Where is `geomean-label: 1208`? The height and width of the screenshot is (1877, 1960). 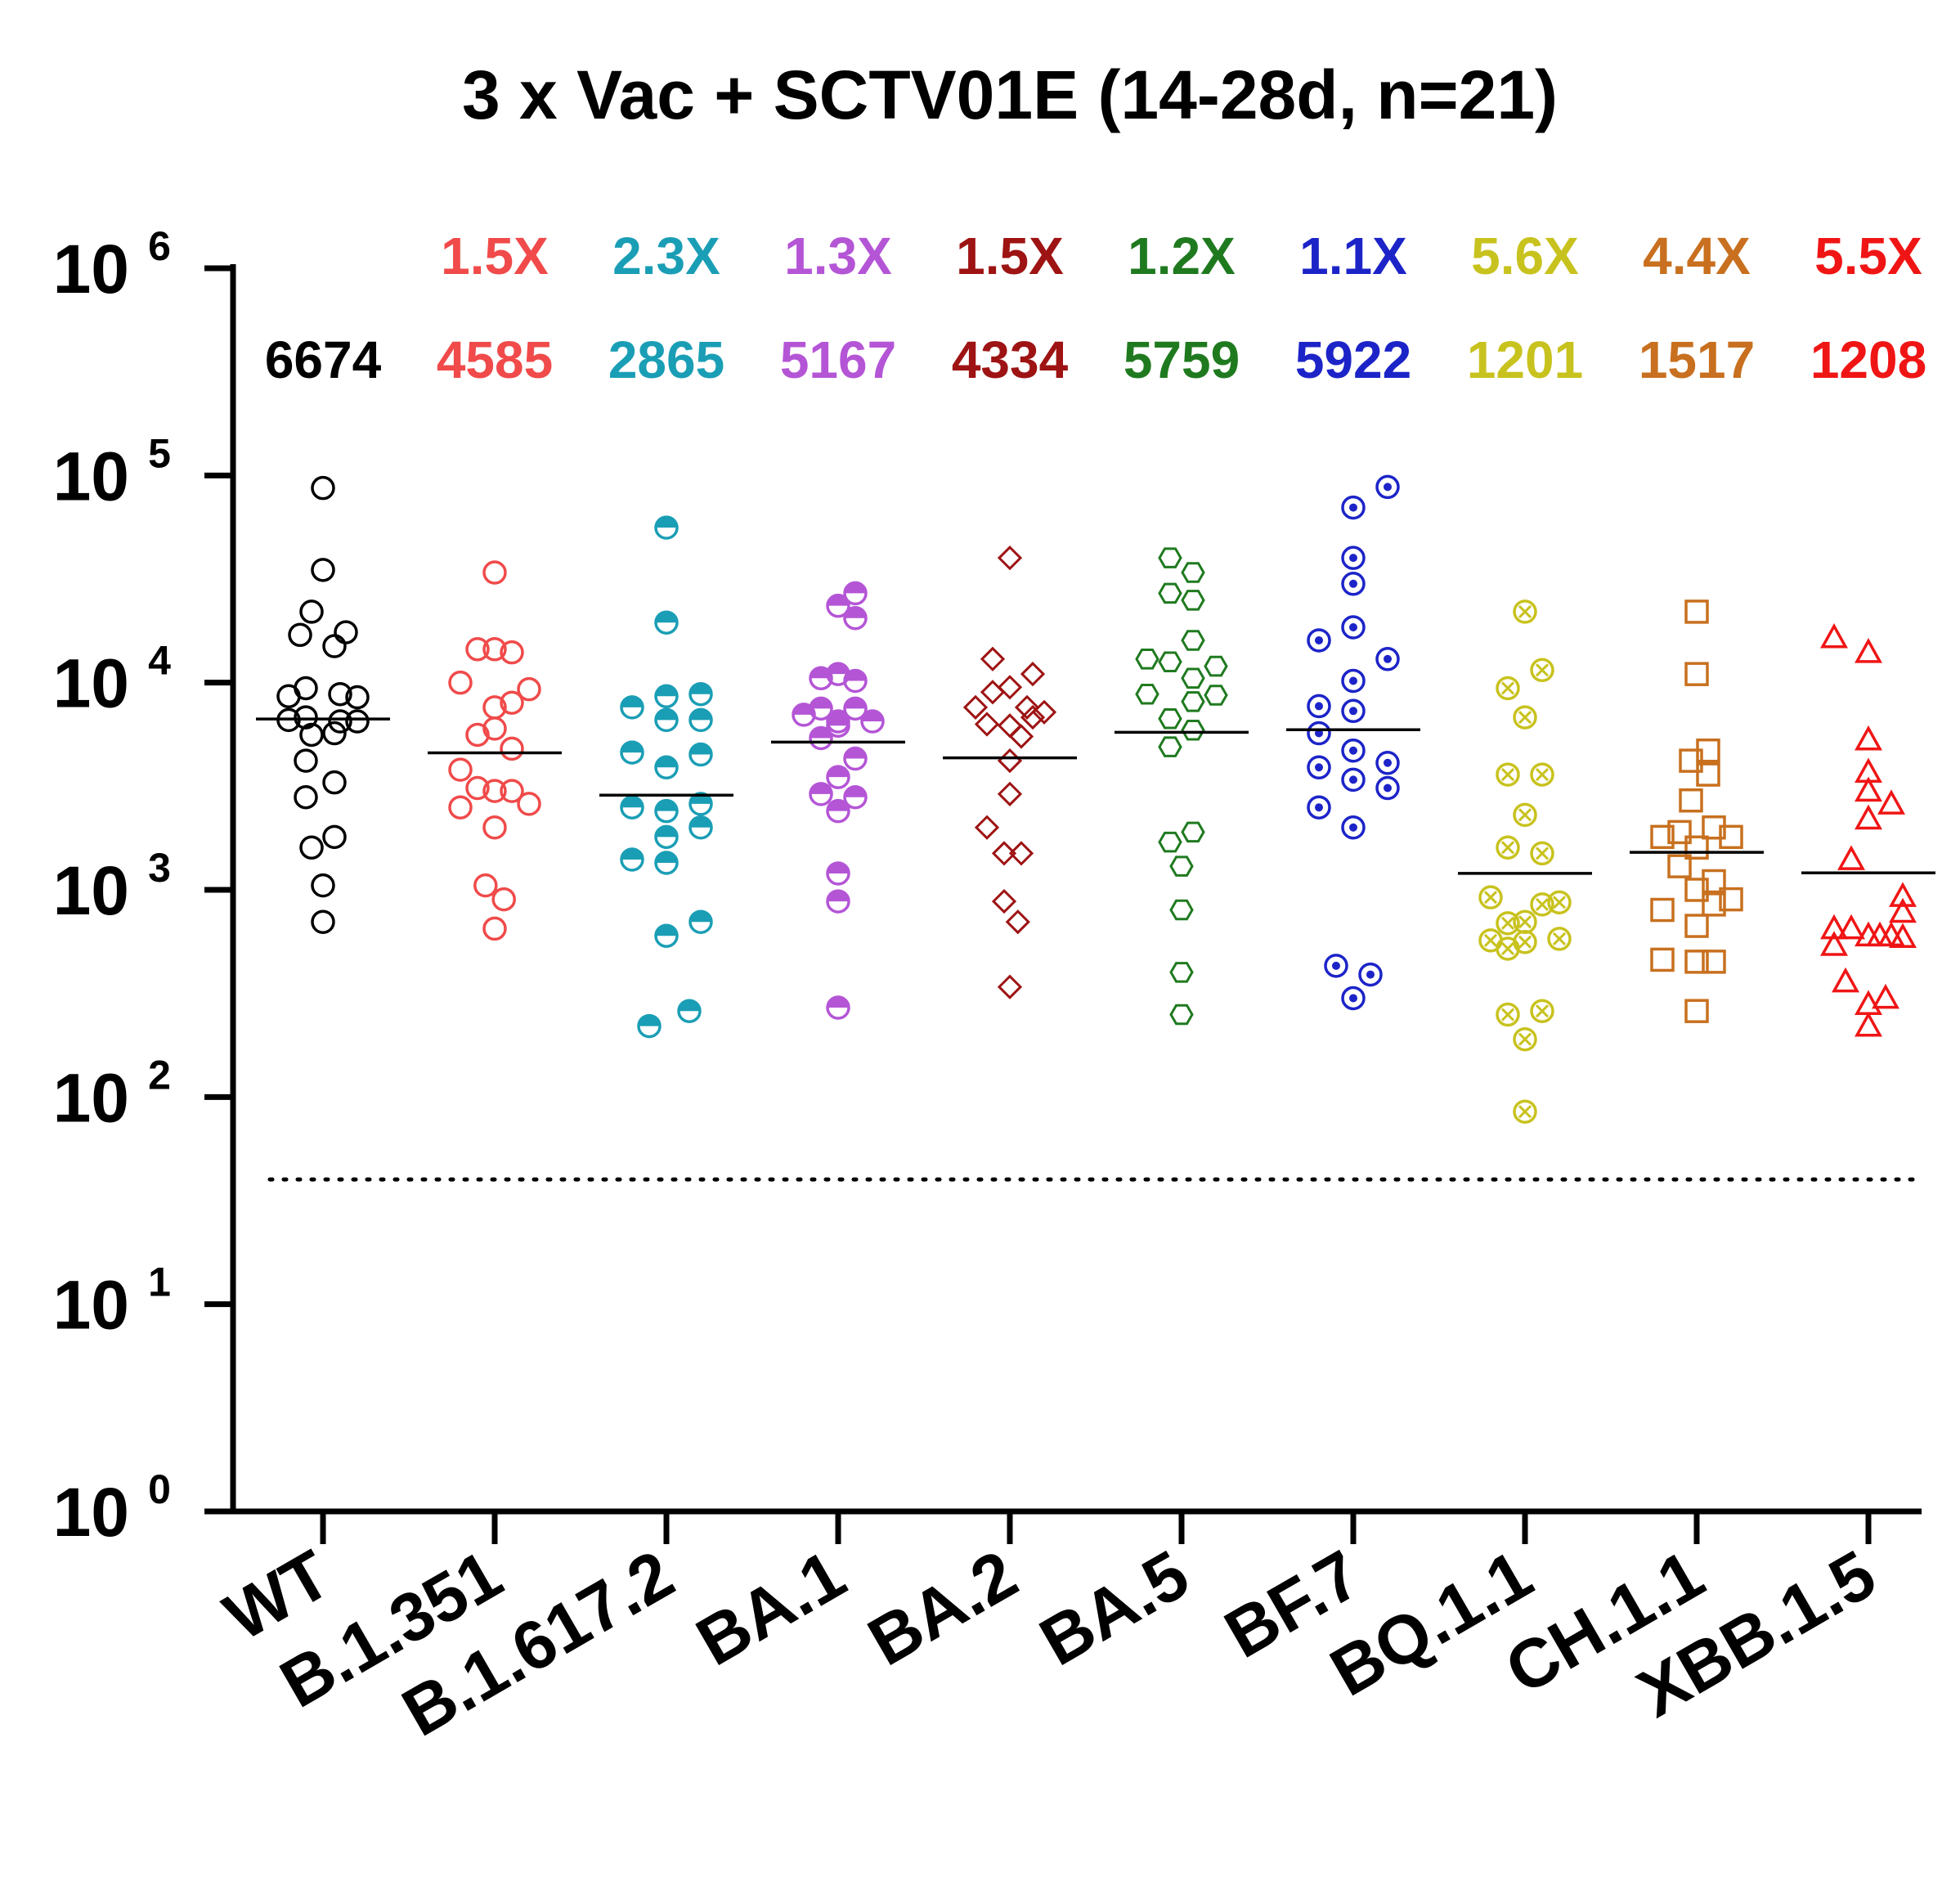 geomean-label: 1208 is located at coordinates (1868, 359).